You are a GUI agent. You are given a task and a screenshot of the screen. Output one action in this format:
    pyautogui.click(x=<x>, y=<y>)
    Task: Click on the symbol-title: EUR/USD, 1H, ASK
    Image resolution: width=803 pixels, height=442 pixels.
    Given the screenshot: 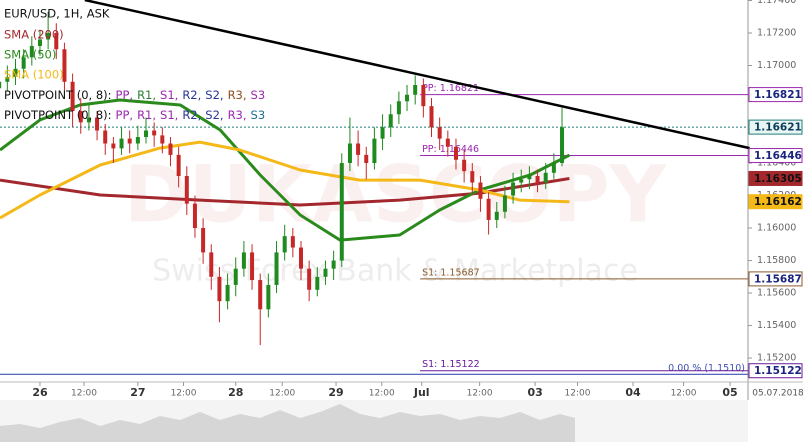 What is the action you would take?
    pyautogui.click(x=57, y=14)
    